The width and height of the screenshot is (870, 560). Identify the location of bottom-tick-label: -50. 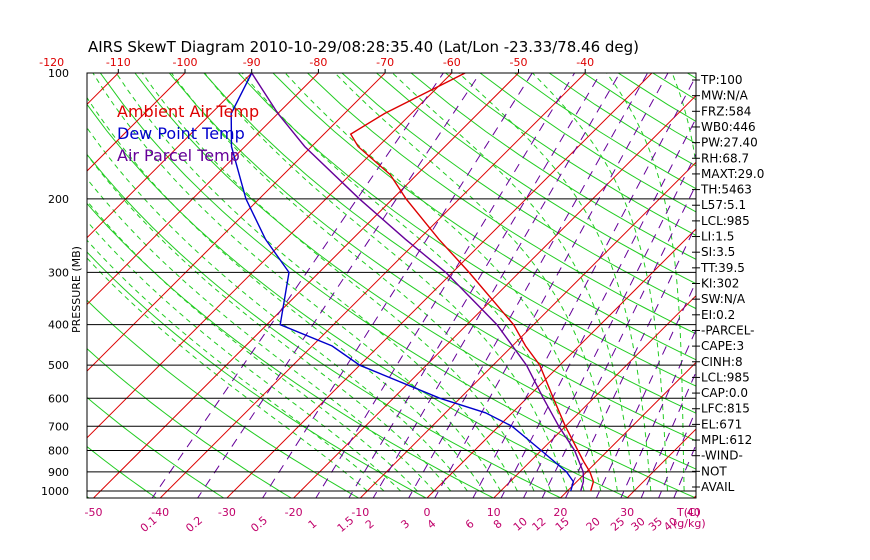
(94, 512).